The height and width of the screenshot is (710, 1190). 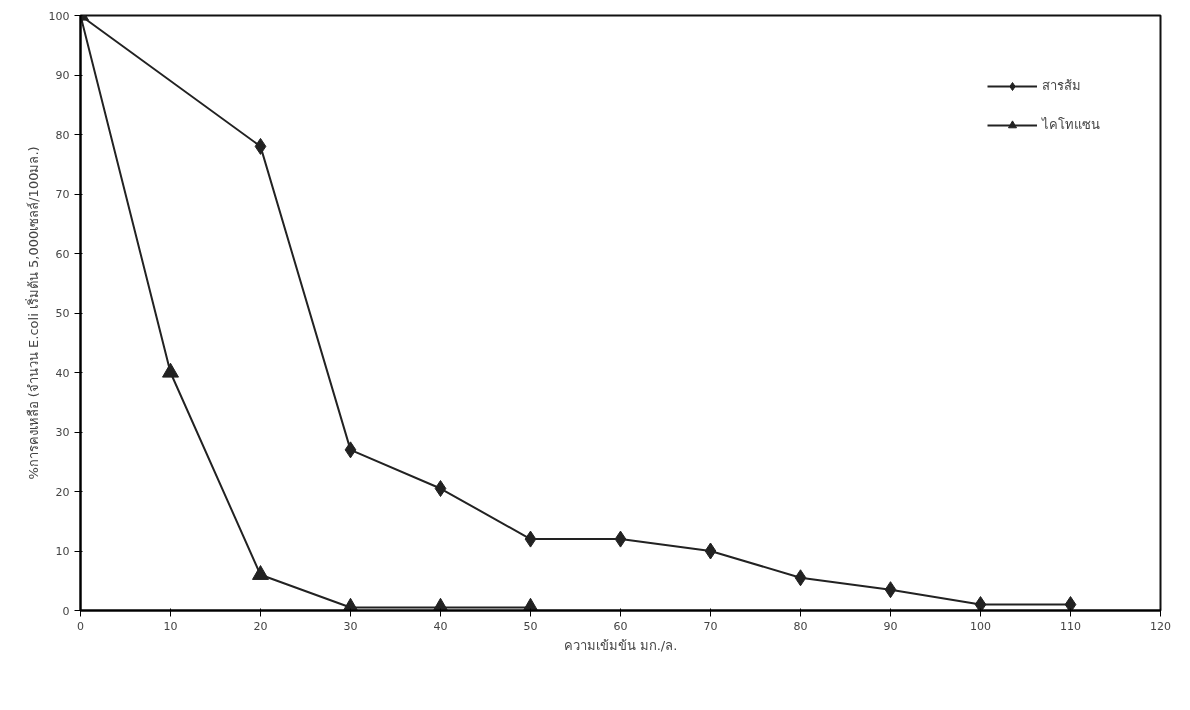 What do you see at coordinates (62, 551) in the screenshot?
I see `y-tick-label: 10` at bounding box center [62, 551].